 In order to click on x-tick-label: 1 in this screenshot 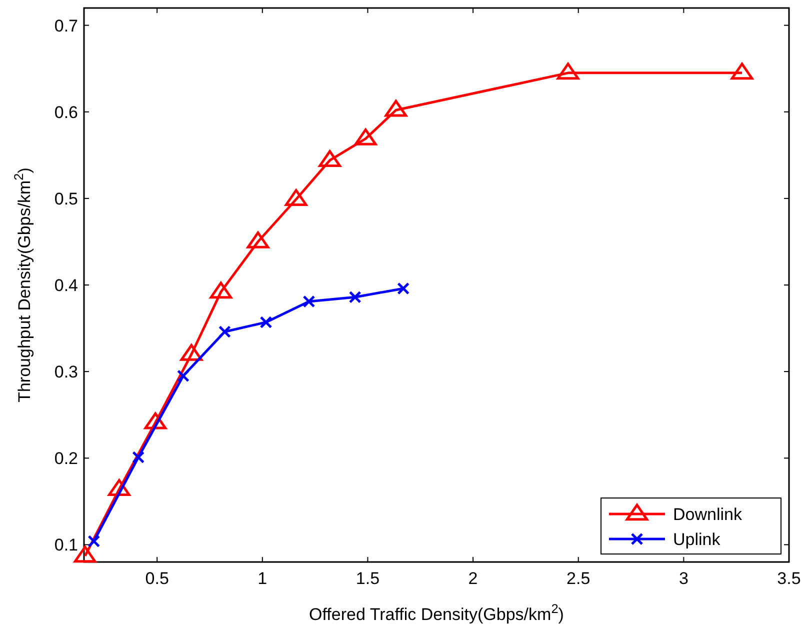, I will do `click(263, 578)`.